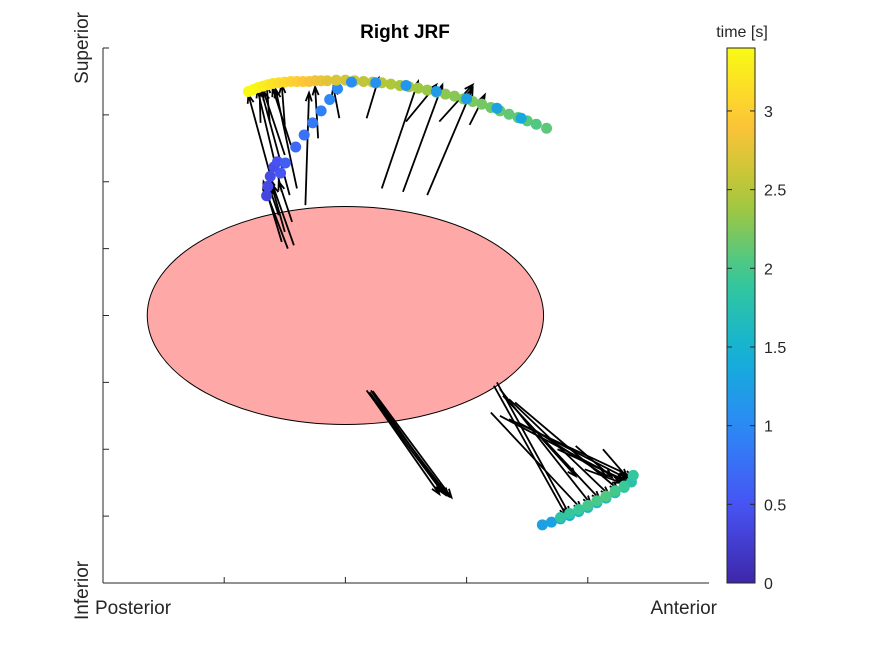 The width and height of the screenshot is (875, 656). What do you see at coordinates (775, 191) in the screenshot?
I see `colorbar-tick-label: 2.5` at bounding box center [775, 191].